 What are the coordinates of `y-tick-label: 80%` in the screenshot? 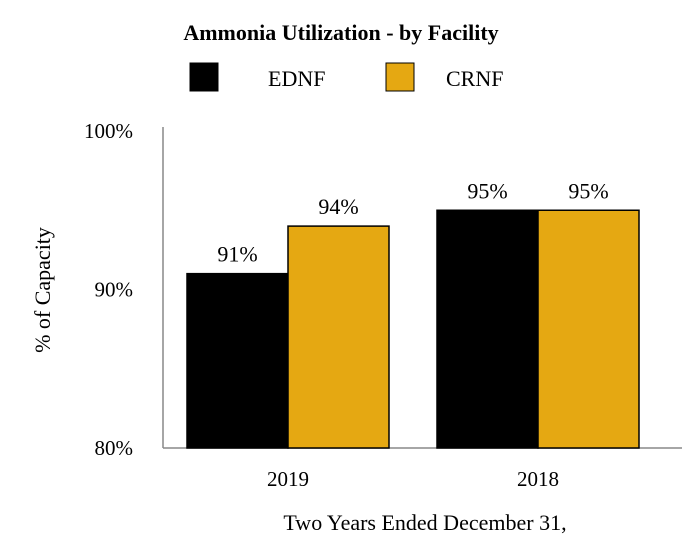 It's located at (114, 448).